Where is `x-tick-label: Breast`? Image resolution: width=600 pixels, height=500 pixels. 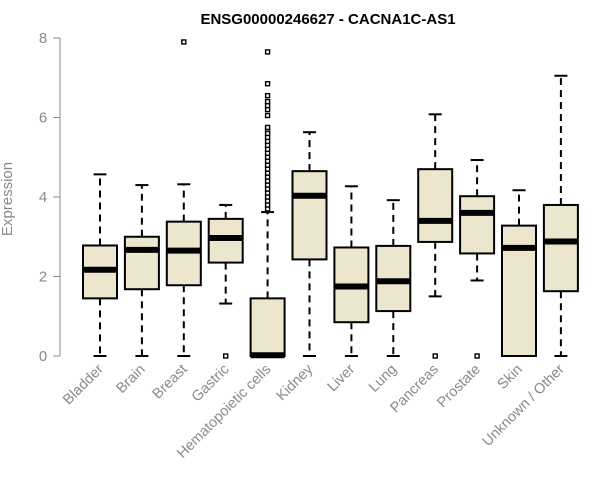 x-tick-label: Breast is located at coordinates (170, 382).